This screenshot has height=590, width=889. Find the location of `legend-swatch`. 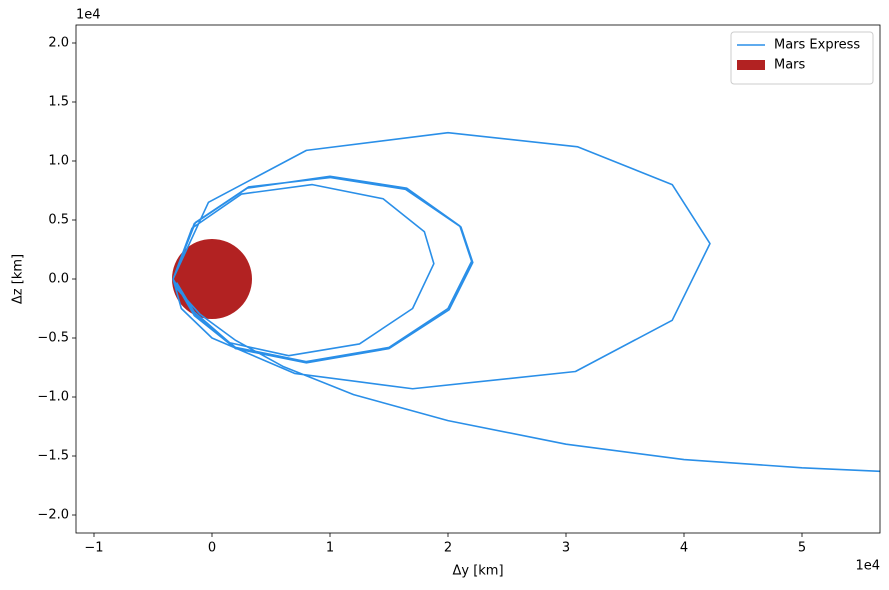

legend-swatch is located at coordinates (751, 65).